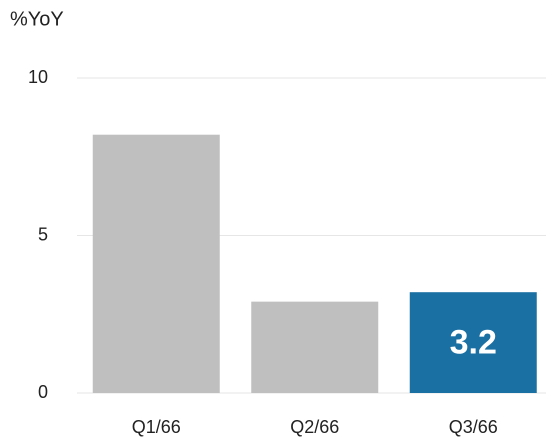 Image resolution: width=546 pixels, height=438 pixels. I want to click on y-tick-label: 5, so click(43, 234).